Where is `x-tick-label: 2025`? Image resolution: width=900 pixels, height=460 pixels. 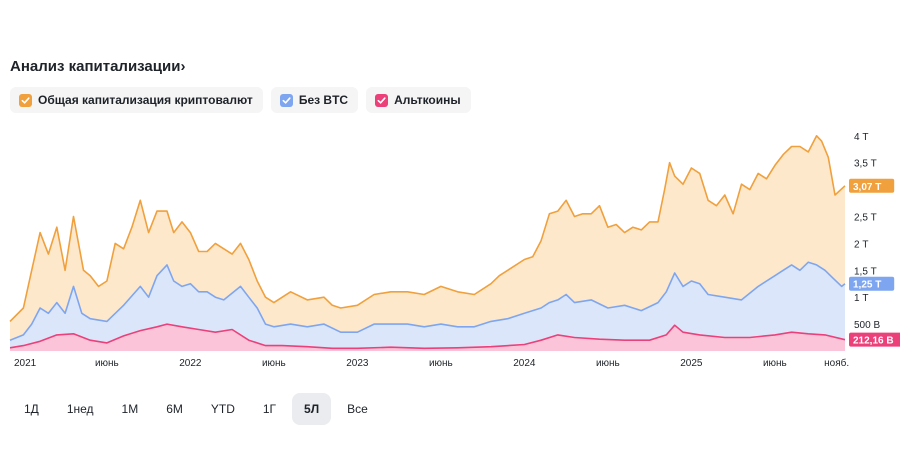 x-tick-label: 2025 is located at coordinates (691, 363).